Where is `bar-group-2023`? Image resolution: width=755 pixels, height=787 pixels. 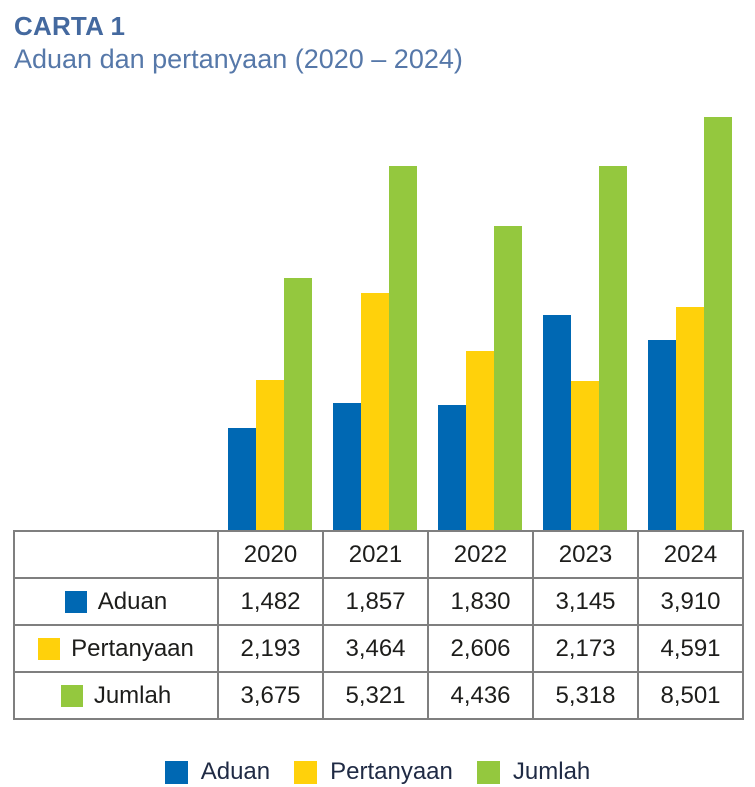 bar-group-2023 is located at coordinates (584, 348).